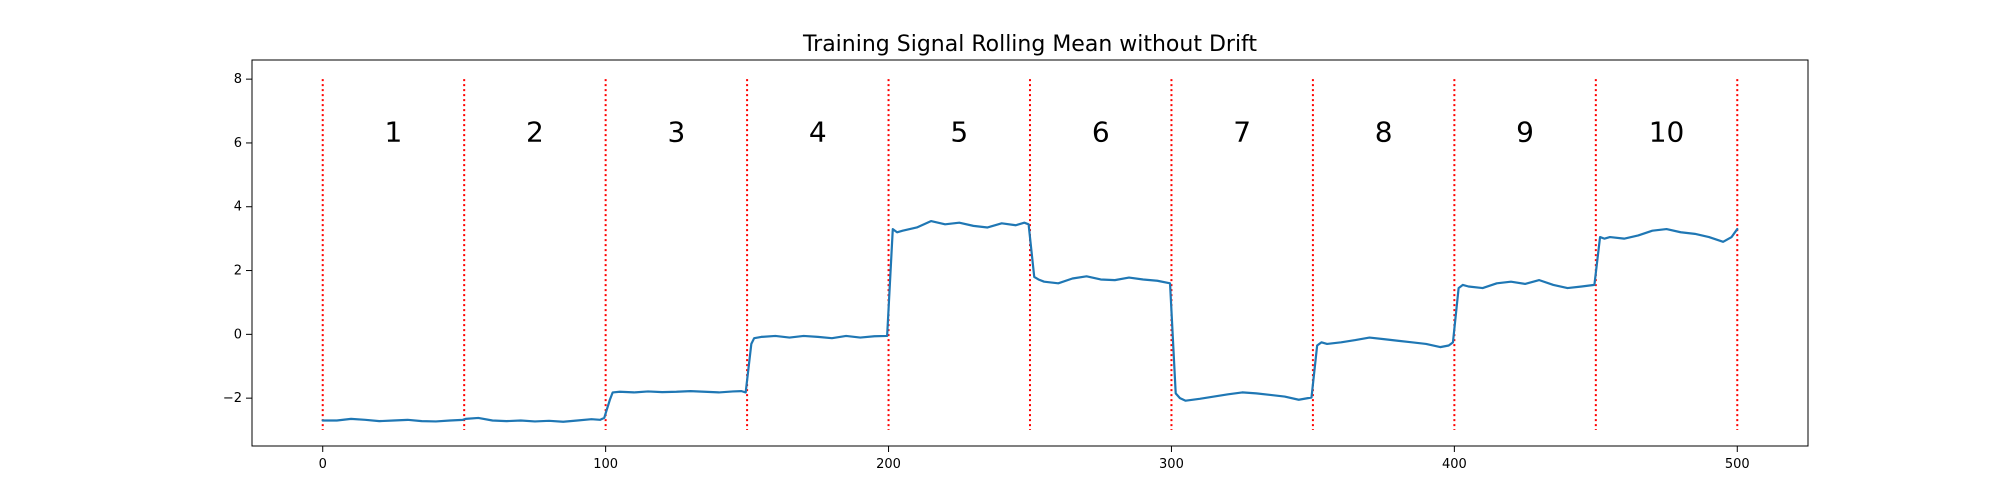 This screenshot has height=500, width=2000. Describe the element at coordinates (323, 464) in the screenshot. I see `x-tick-label-0: 0` at that location.